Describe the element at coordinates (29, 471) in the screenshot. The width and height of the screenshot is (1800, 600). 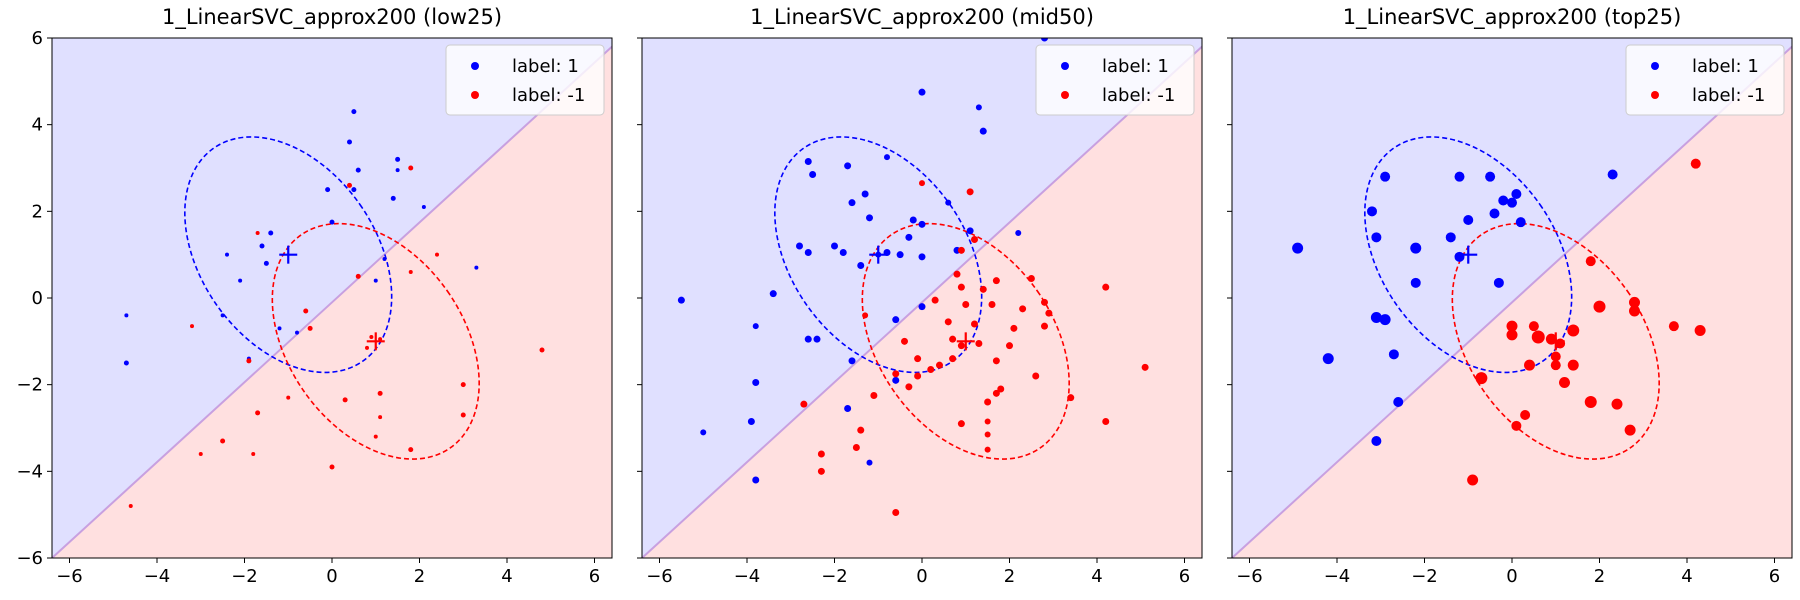
I see `y-tick-label: −4` at that location.